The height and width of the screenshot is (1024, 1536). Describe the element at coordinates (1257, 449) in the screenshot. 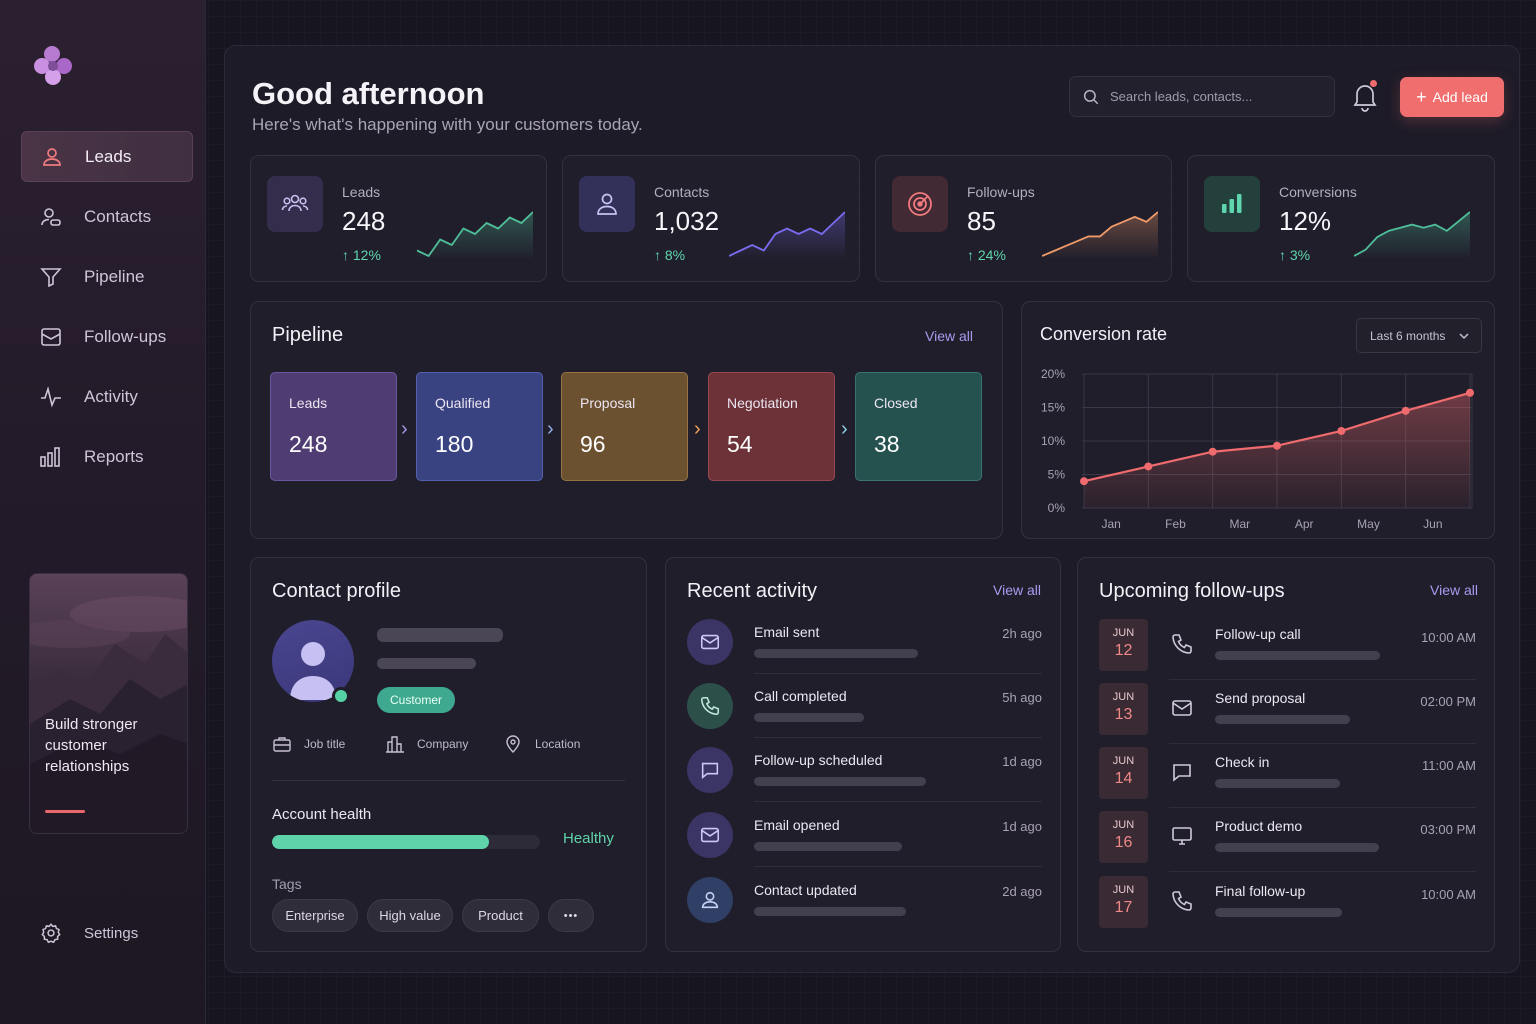

I see `conversion-chart: 0% 5% 10% 15% 20% Jan Feb Mar Apr May Jun` at that location.